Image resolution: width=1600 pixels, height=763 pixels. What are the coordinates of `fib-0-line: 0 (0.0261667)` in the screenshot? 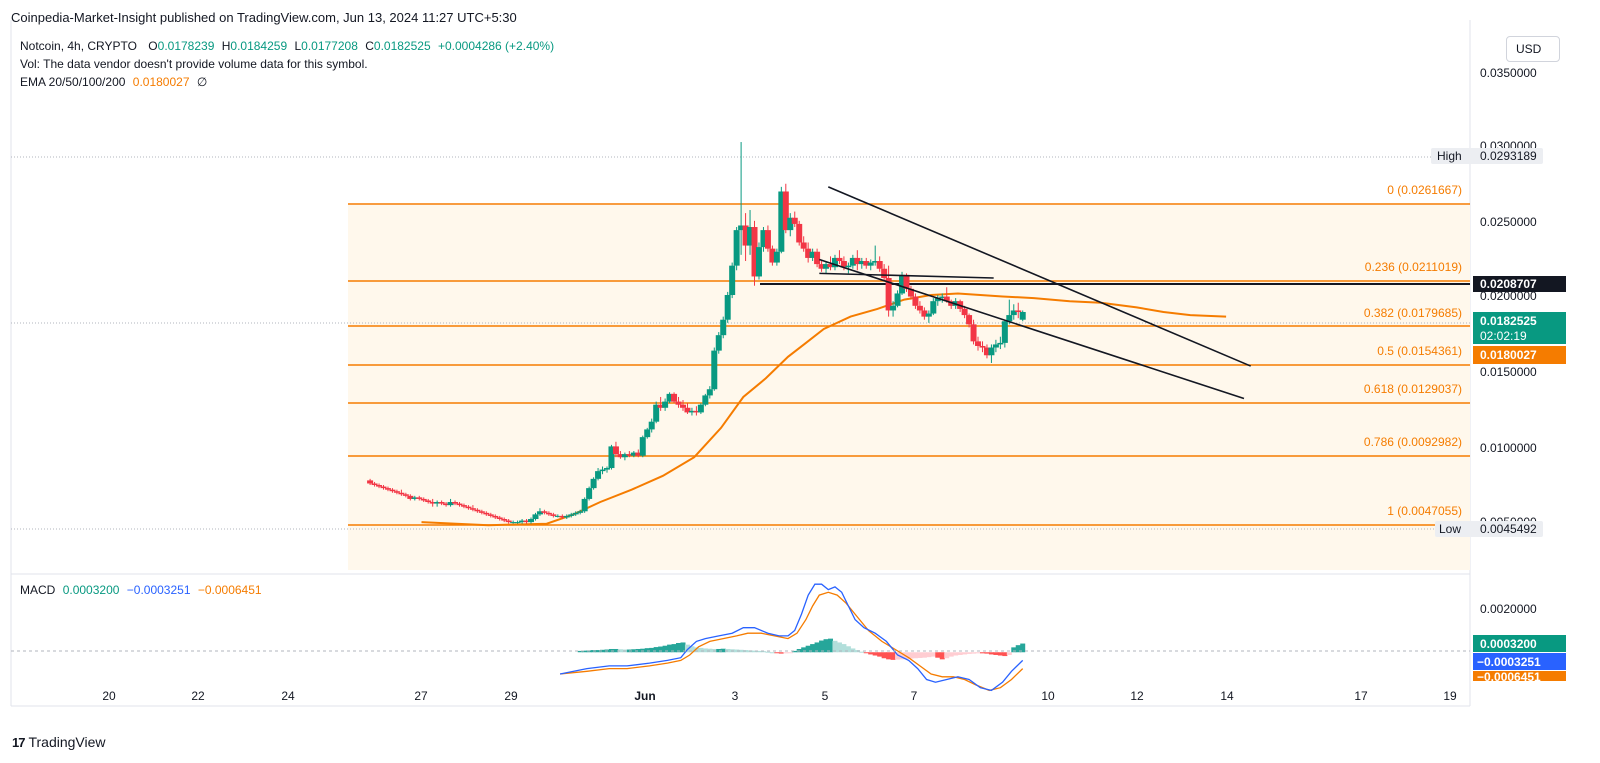 It's located at (909, 194).